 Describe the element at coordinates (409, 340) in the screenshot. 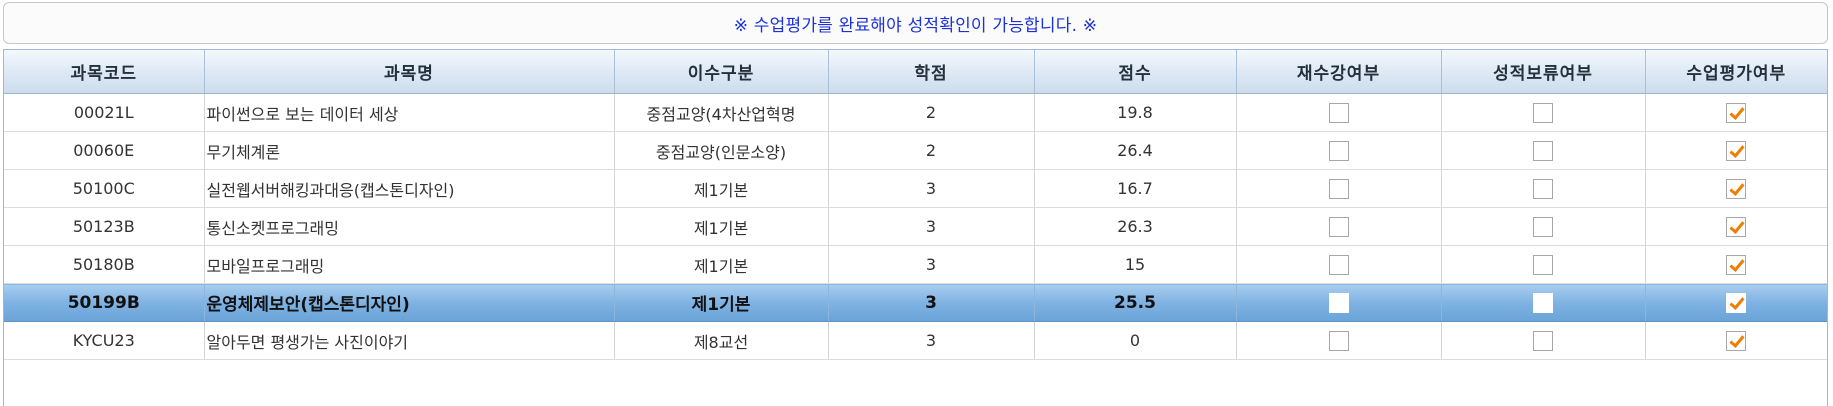

I see `cell-course-name: 알아두면 평생가는 사진이야기` at that location.